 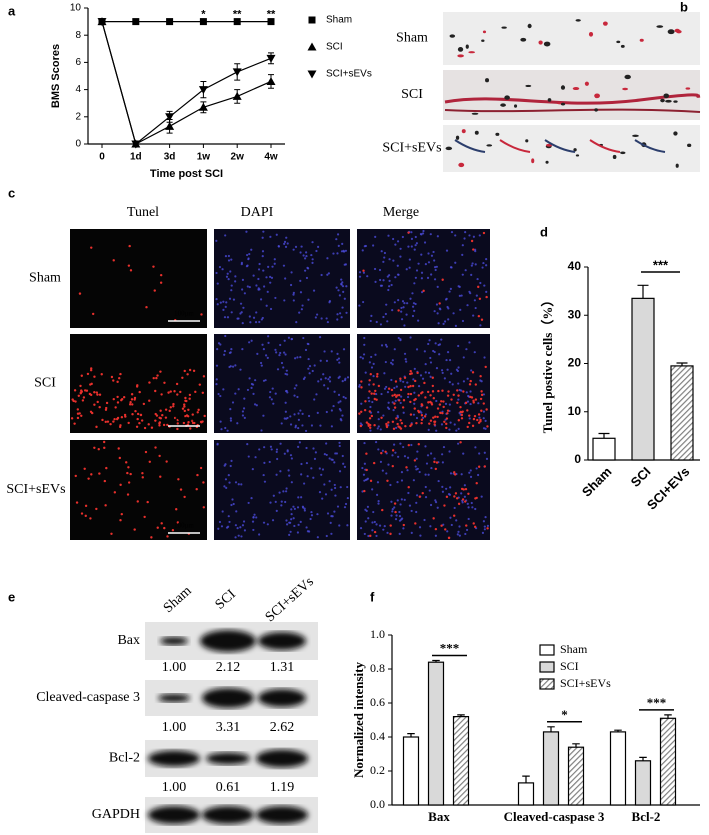 What do you see at coordinates (646, 816) in the screenshot?
I see `x-tick-label: Bcl-2` at bounding box center [646, 816].